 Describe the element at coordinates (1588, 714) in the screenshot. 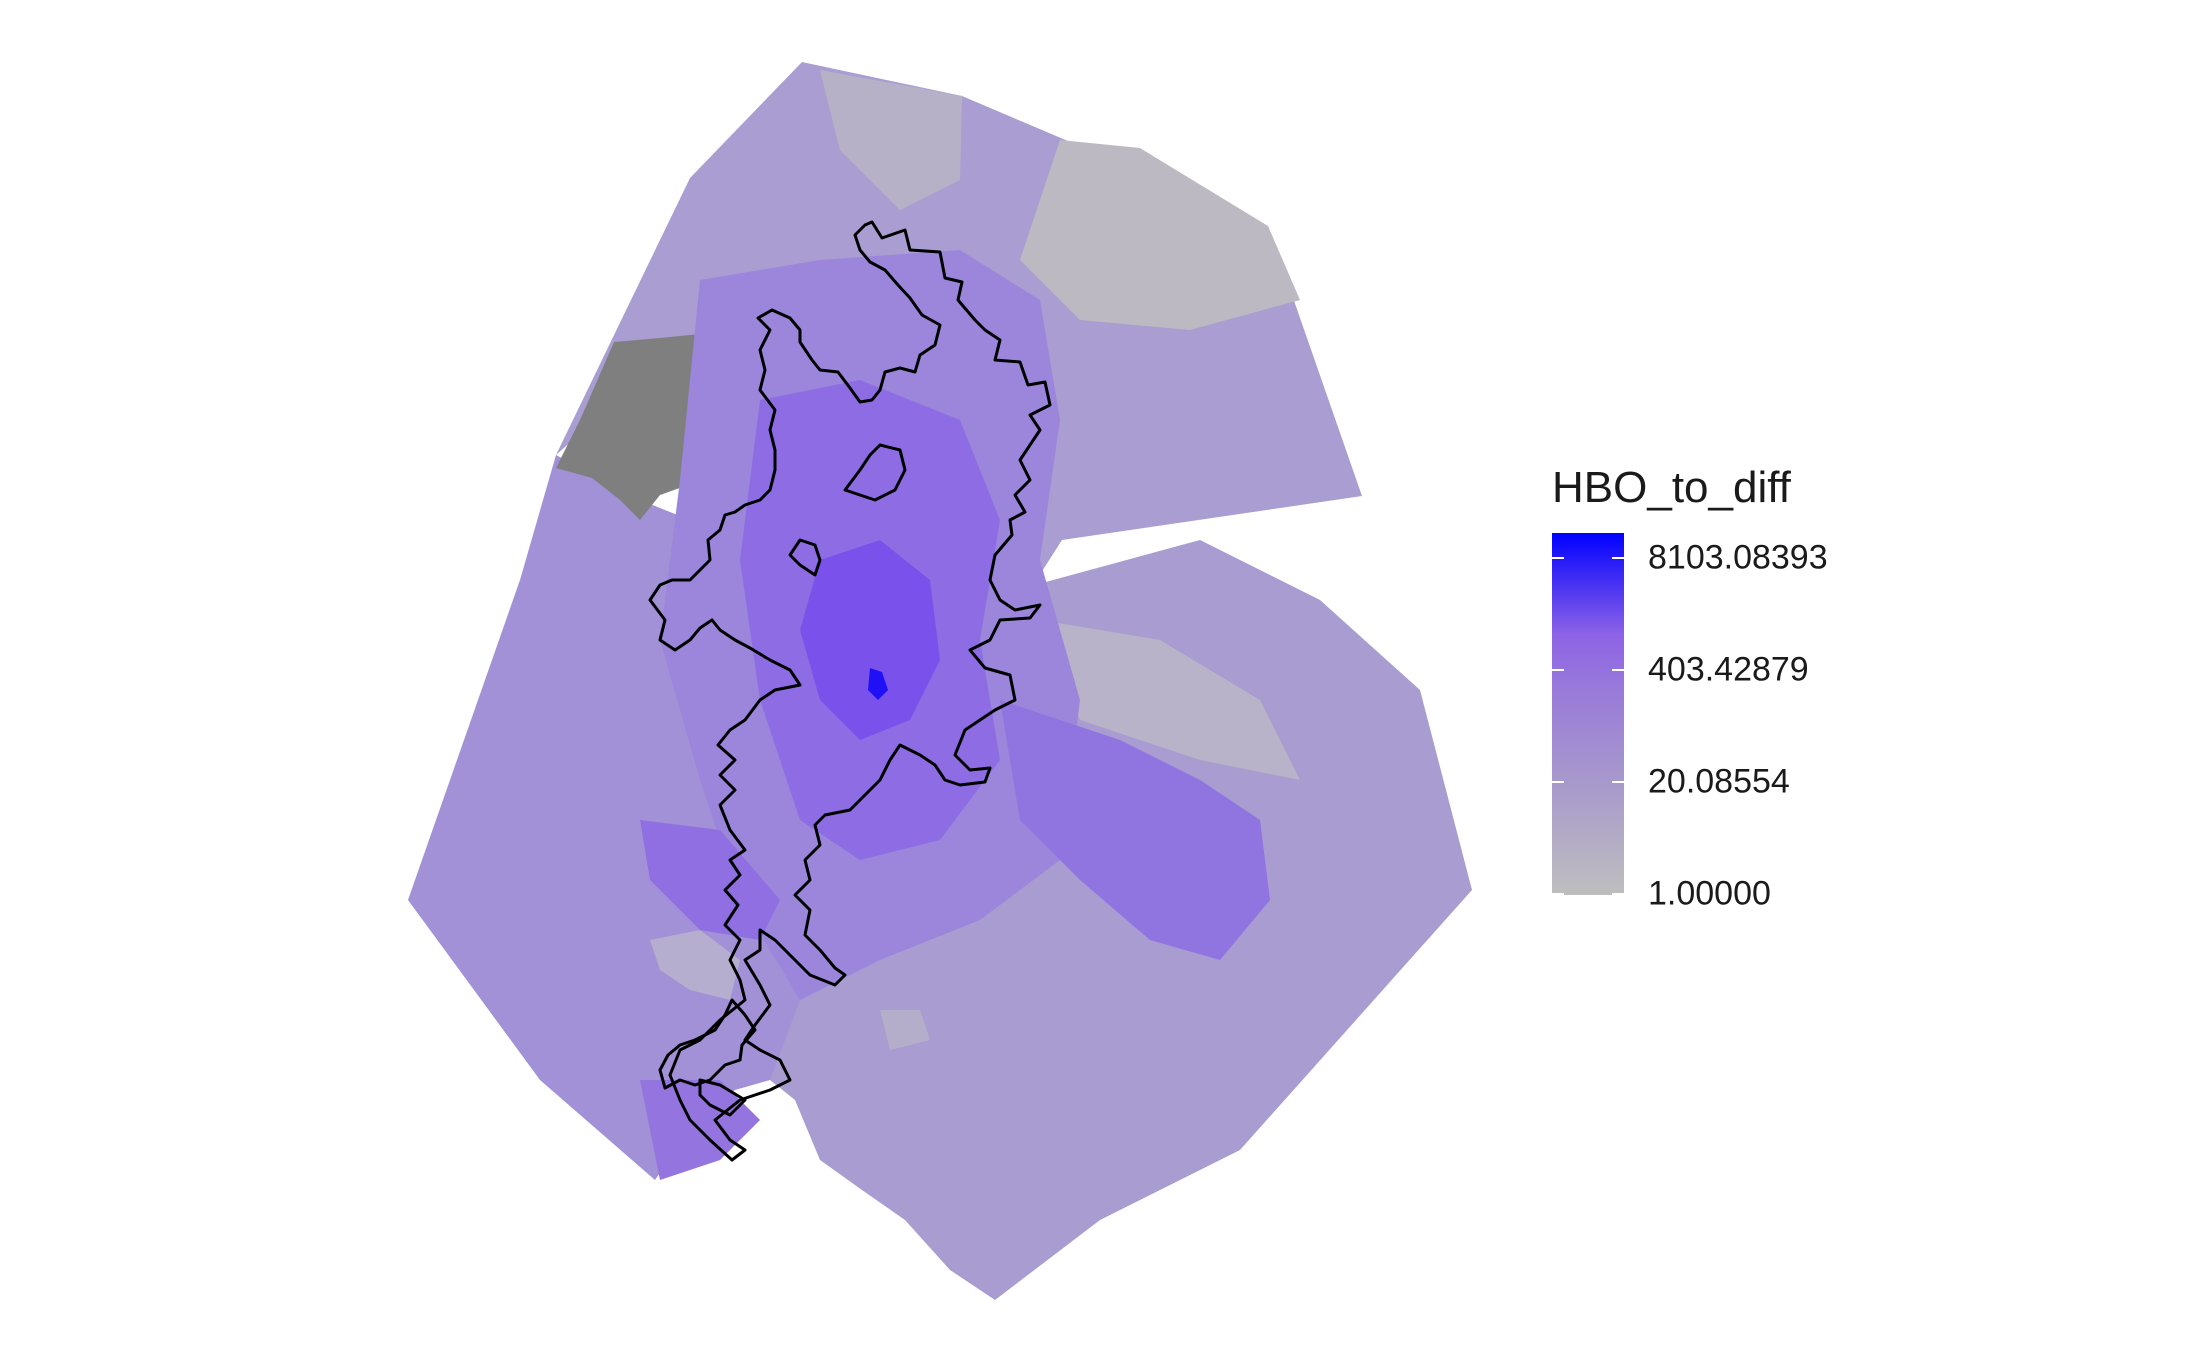

I see `legend-color-bar` at that location.